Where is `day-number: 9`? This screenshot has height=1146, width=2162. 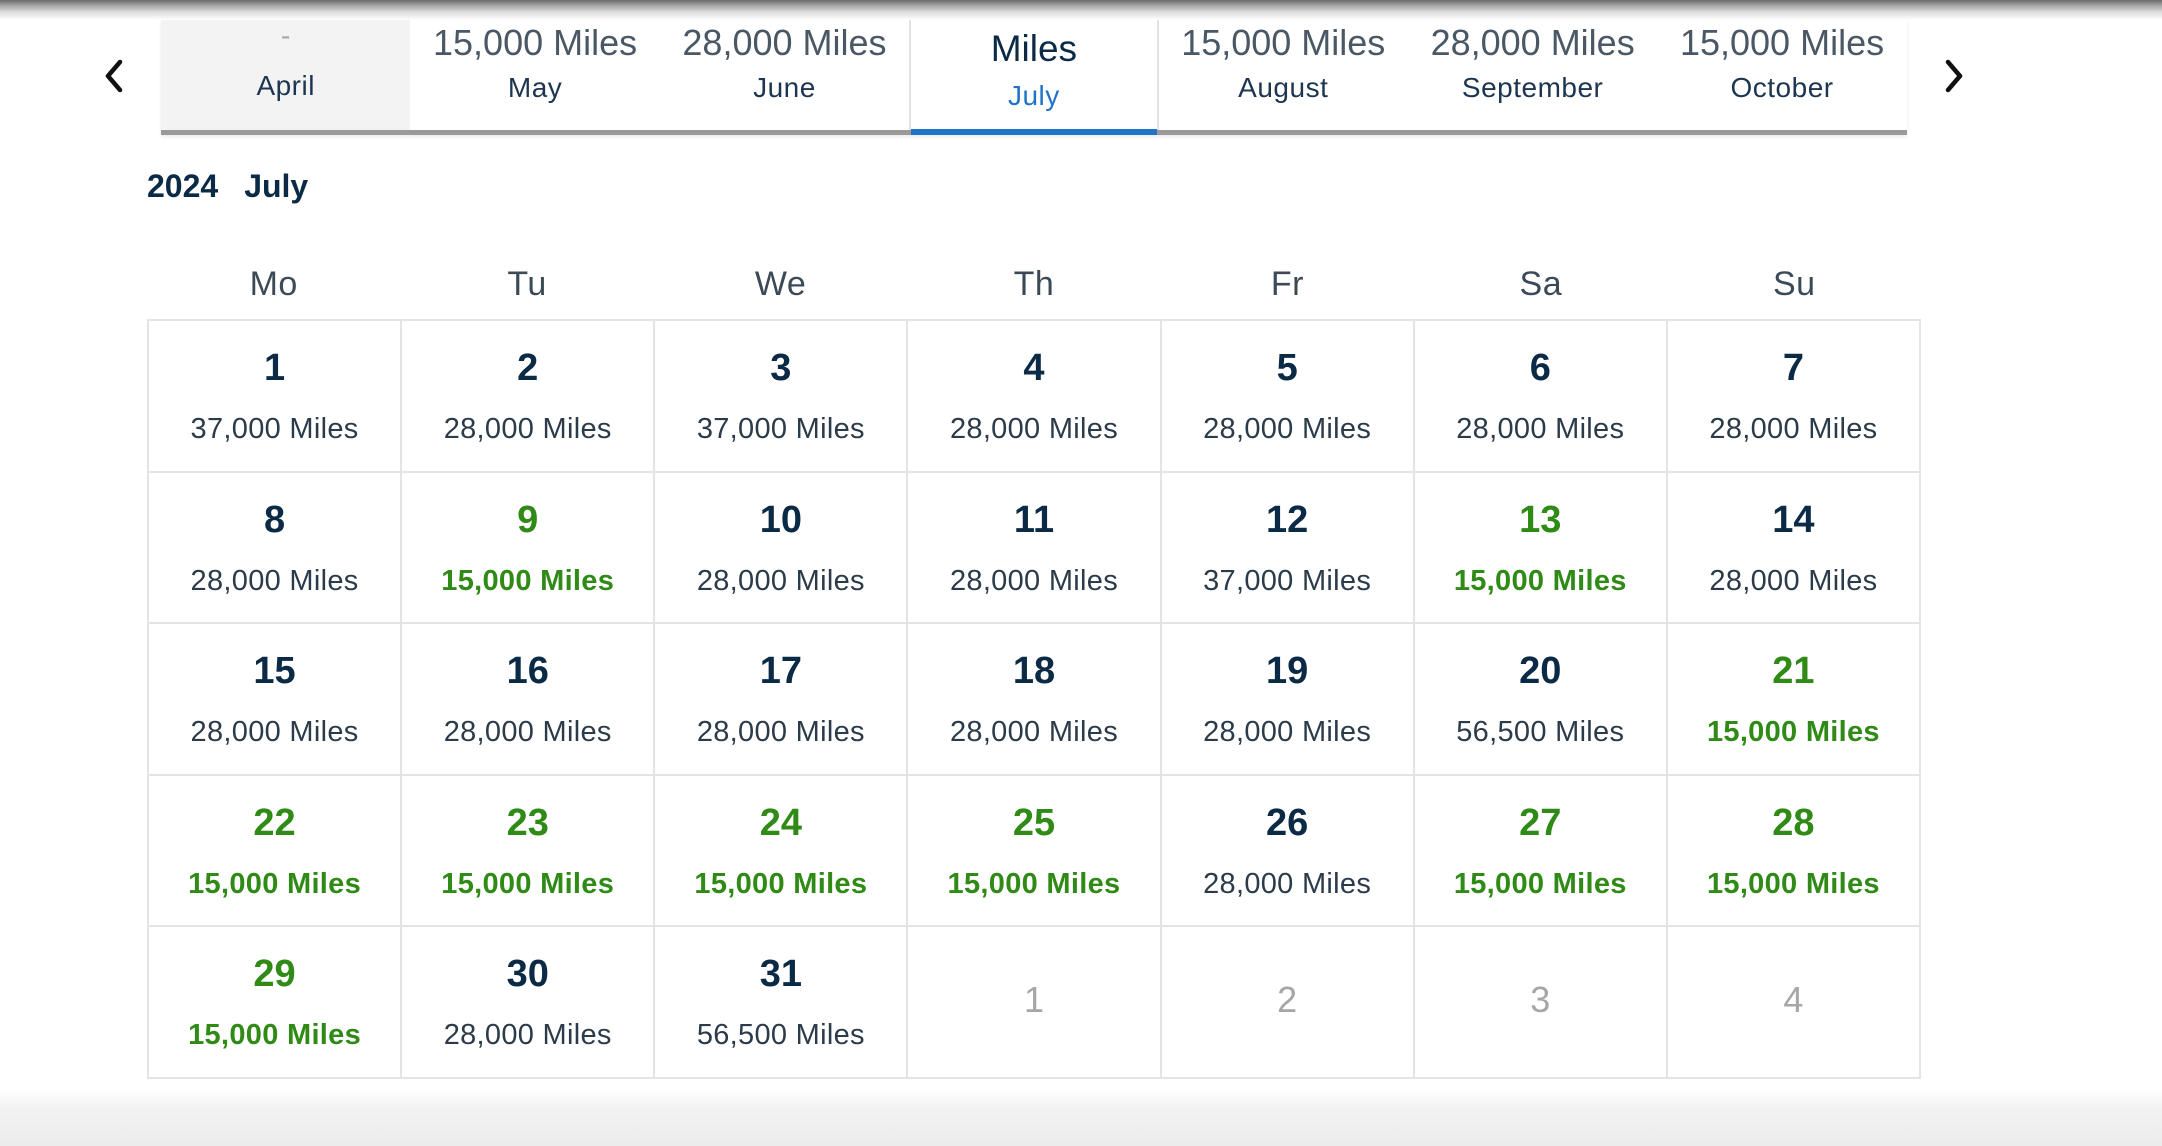
day-number: 9 is located at coordinates (528, 519).